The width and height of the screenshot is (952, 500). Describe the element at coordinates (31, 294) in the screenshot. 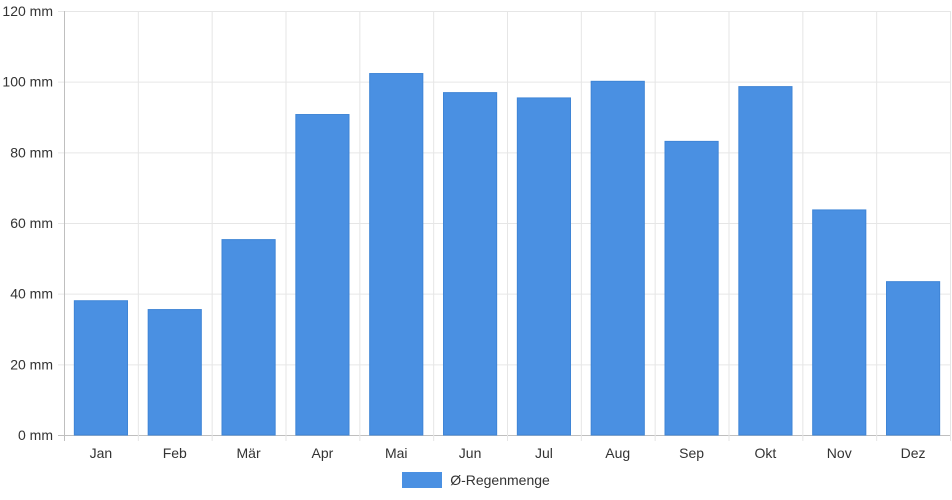

I see `y-tick-label: 40 mm` at that location.